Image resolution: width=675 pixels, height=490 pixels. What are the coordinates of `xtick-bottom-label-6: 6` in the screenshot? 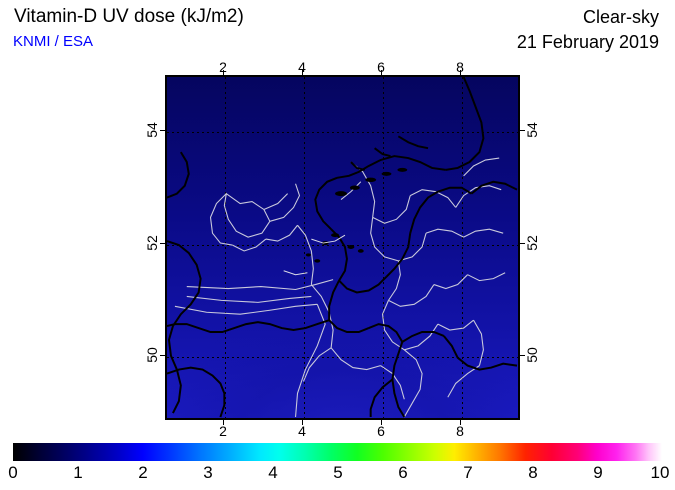 It's located at (381, 431).